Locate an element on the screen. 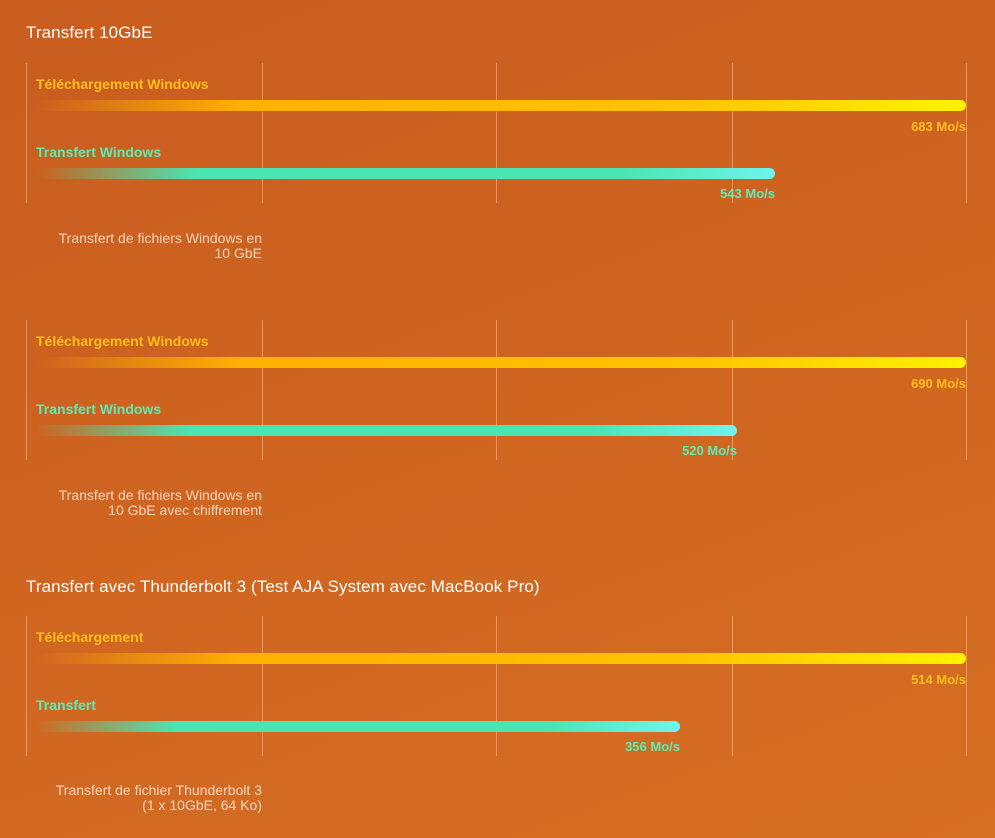 The height and width of the screenshot is (838, 995). chart-caption: Transfert de fichiers Windows en 10 GbE is located at coordinates (144, 246).